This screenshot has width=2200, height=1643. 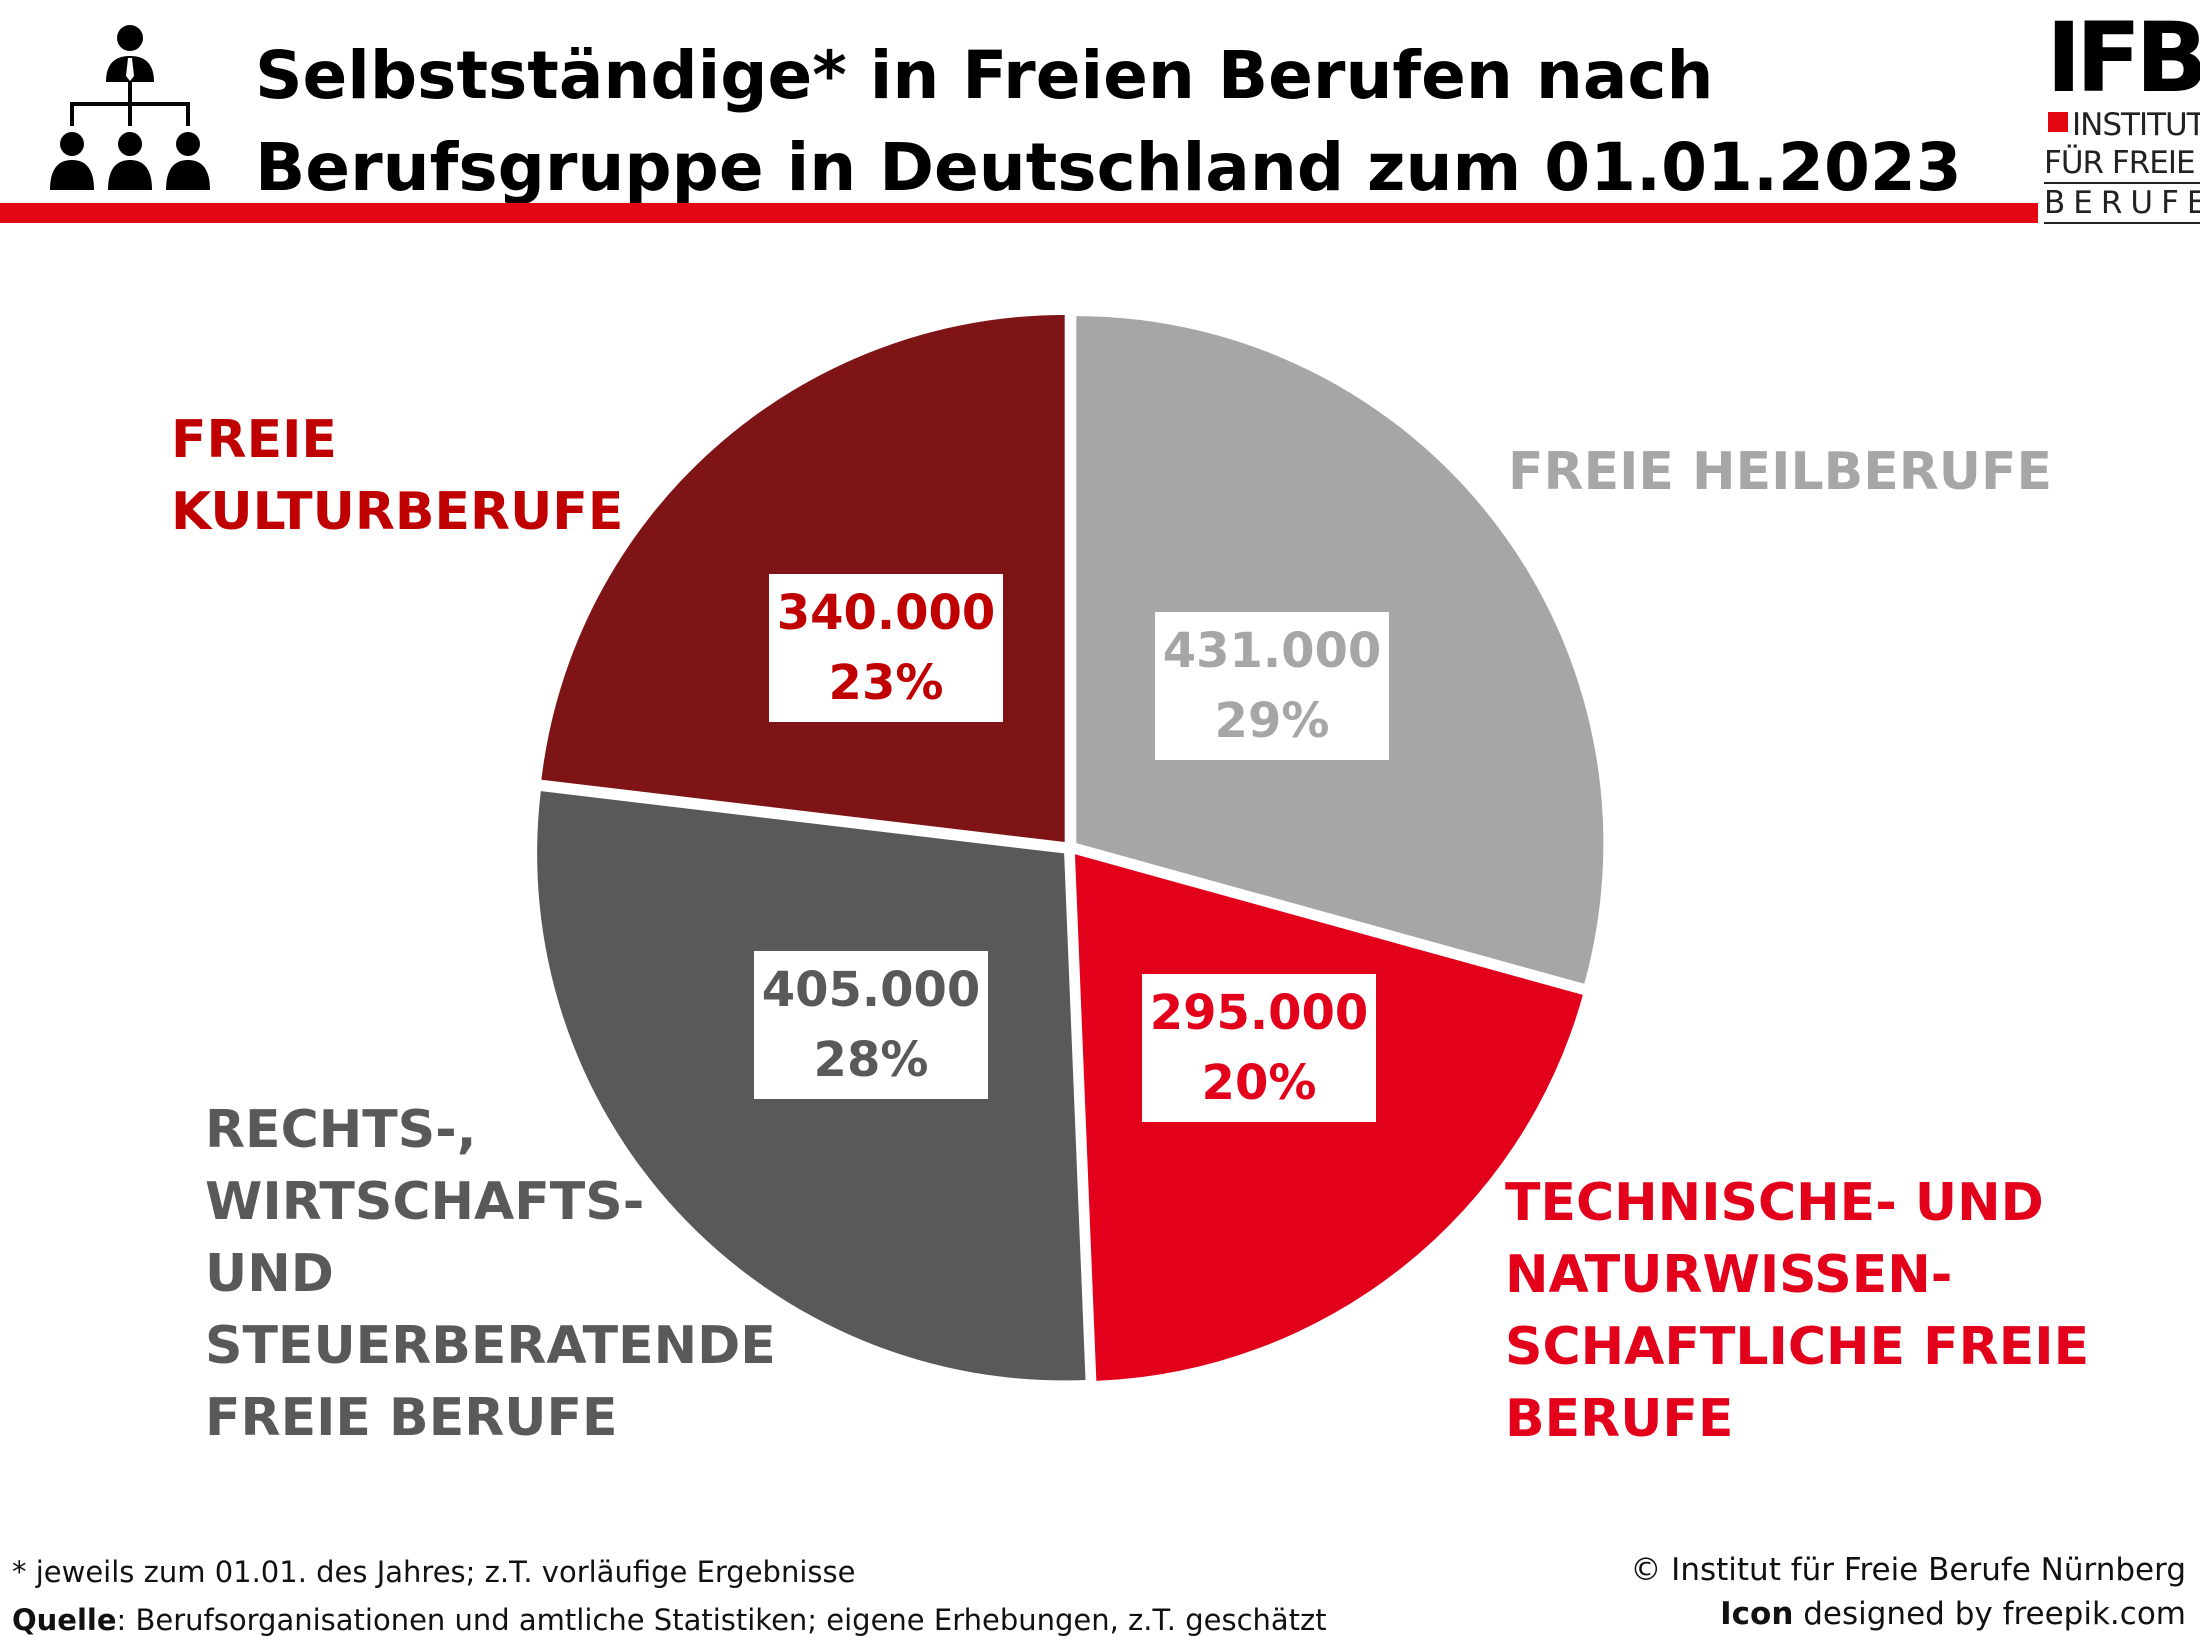 I want to click on slice-value-label: 295.000, so click(x=1259, y=1013).